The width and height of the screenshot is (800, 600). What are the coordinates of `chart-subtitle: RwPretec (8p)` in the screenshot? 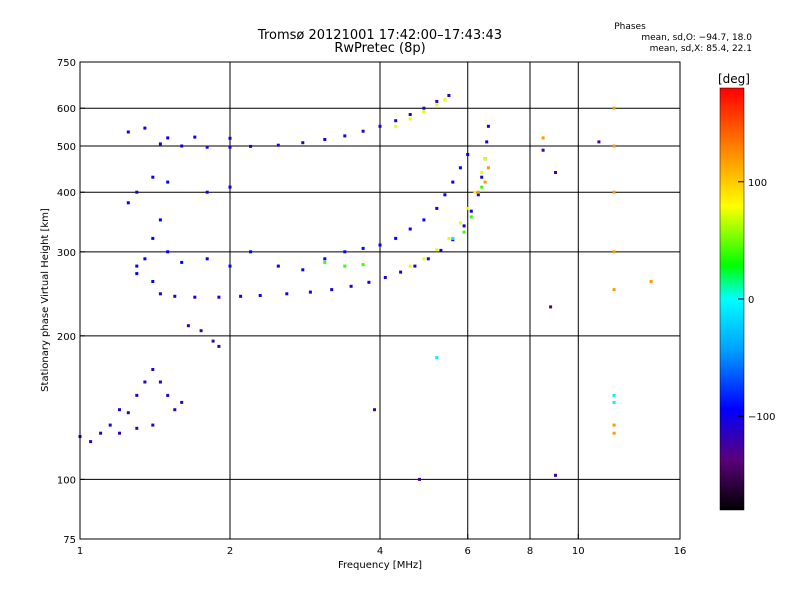 It's located at (380, 48).